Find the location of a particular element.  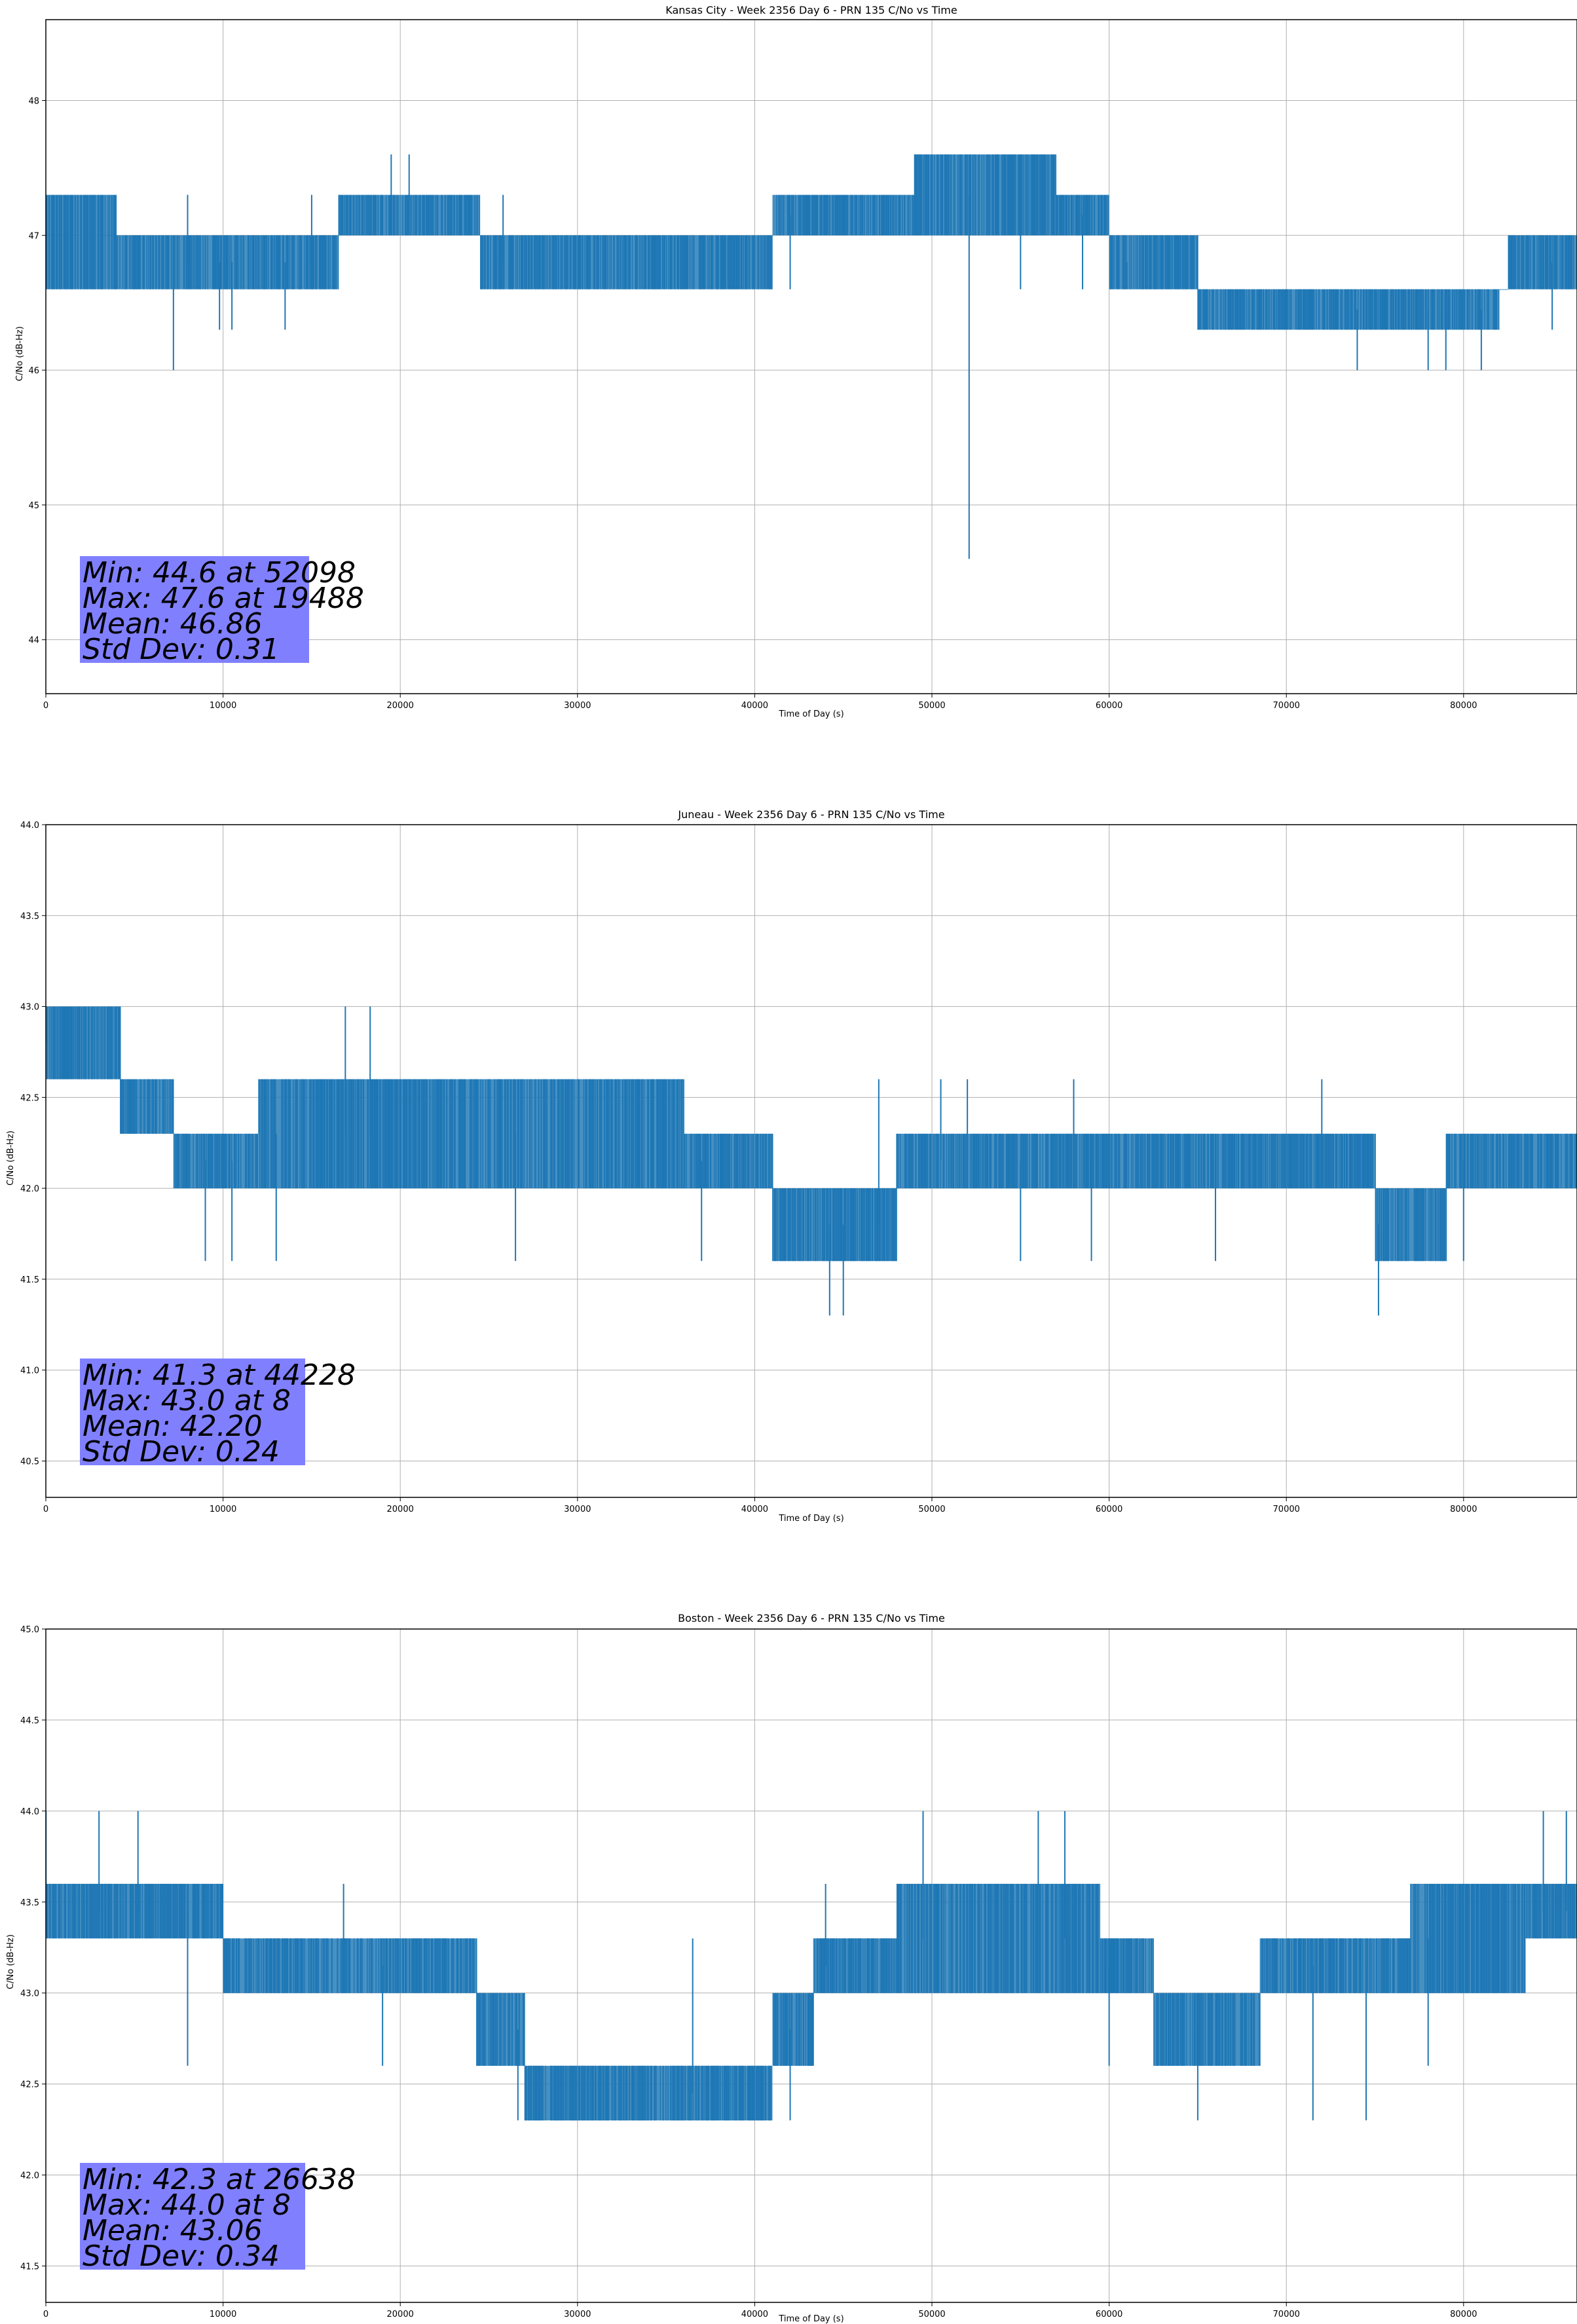

series-c-no is located at coordinates (811, 1161).